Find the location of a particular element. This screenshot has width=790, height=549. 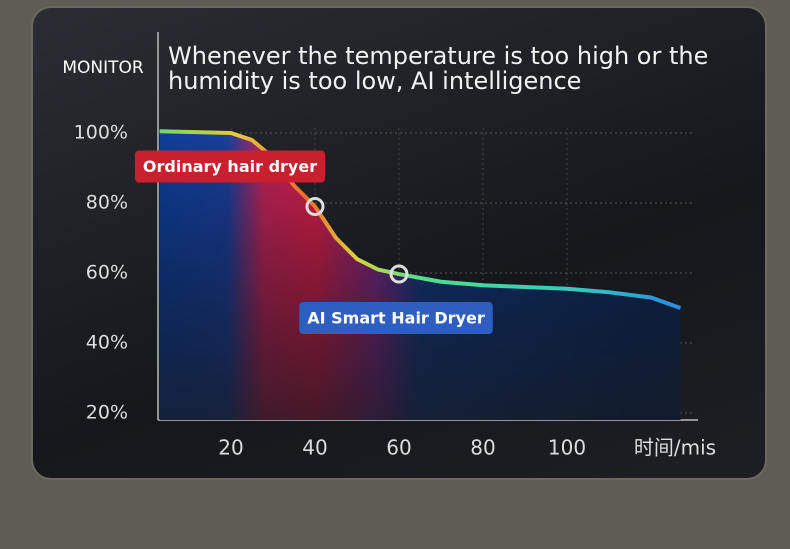

annotation-text: Ordinary hair dryer is located at coordinates (230, 166).